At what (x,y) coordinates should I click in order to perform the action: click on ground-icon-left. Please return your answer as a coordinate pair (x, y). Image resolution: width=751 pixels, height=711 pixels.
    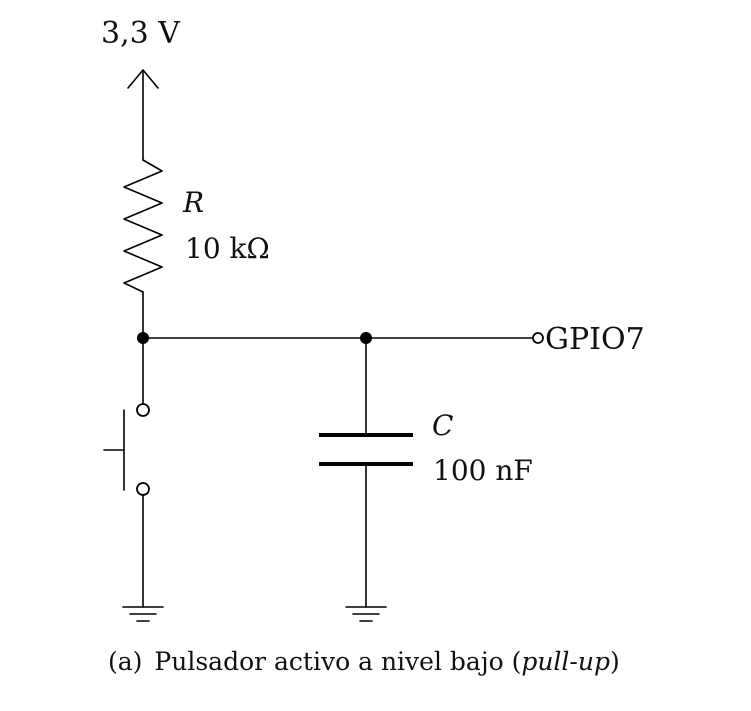
    Looking at the image, I should click on (143, 614).